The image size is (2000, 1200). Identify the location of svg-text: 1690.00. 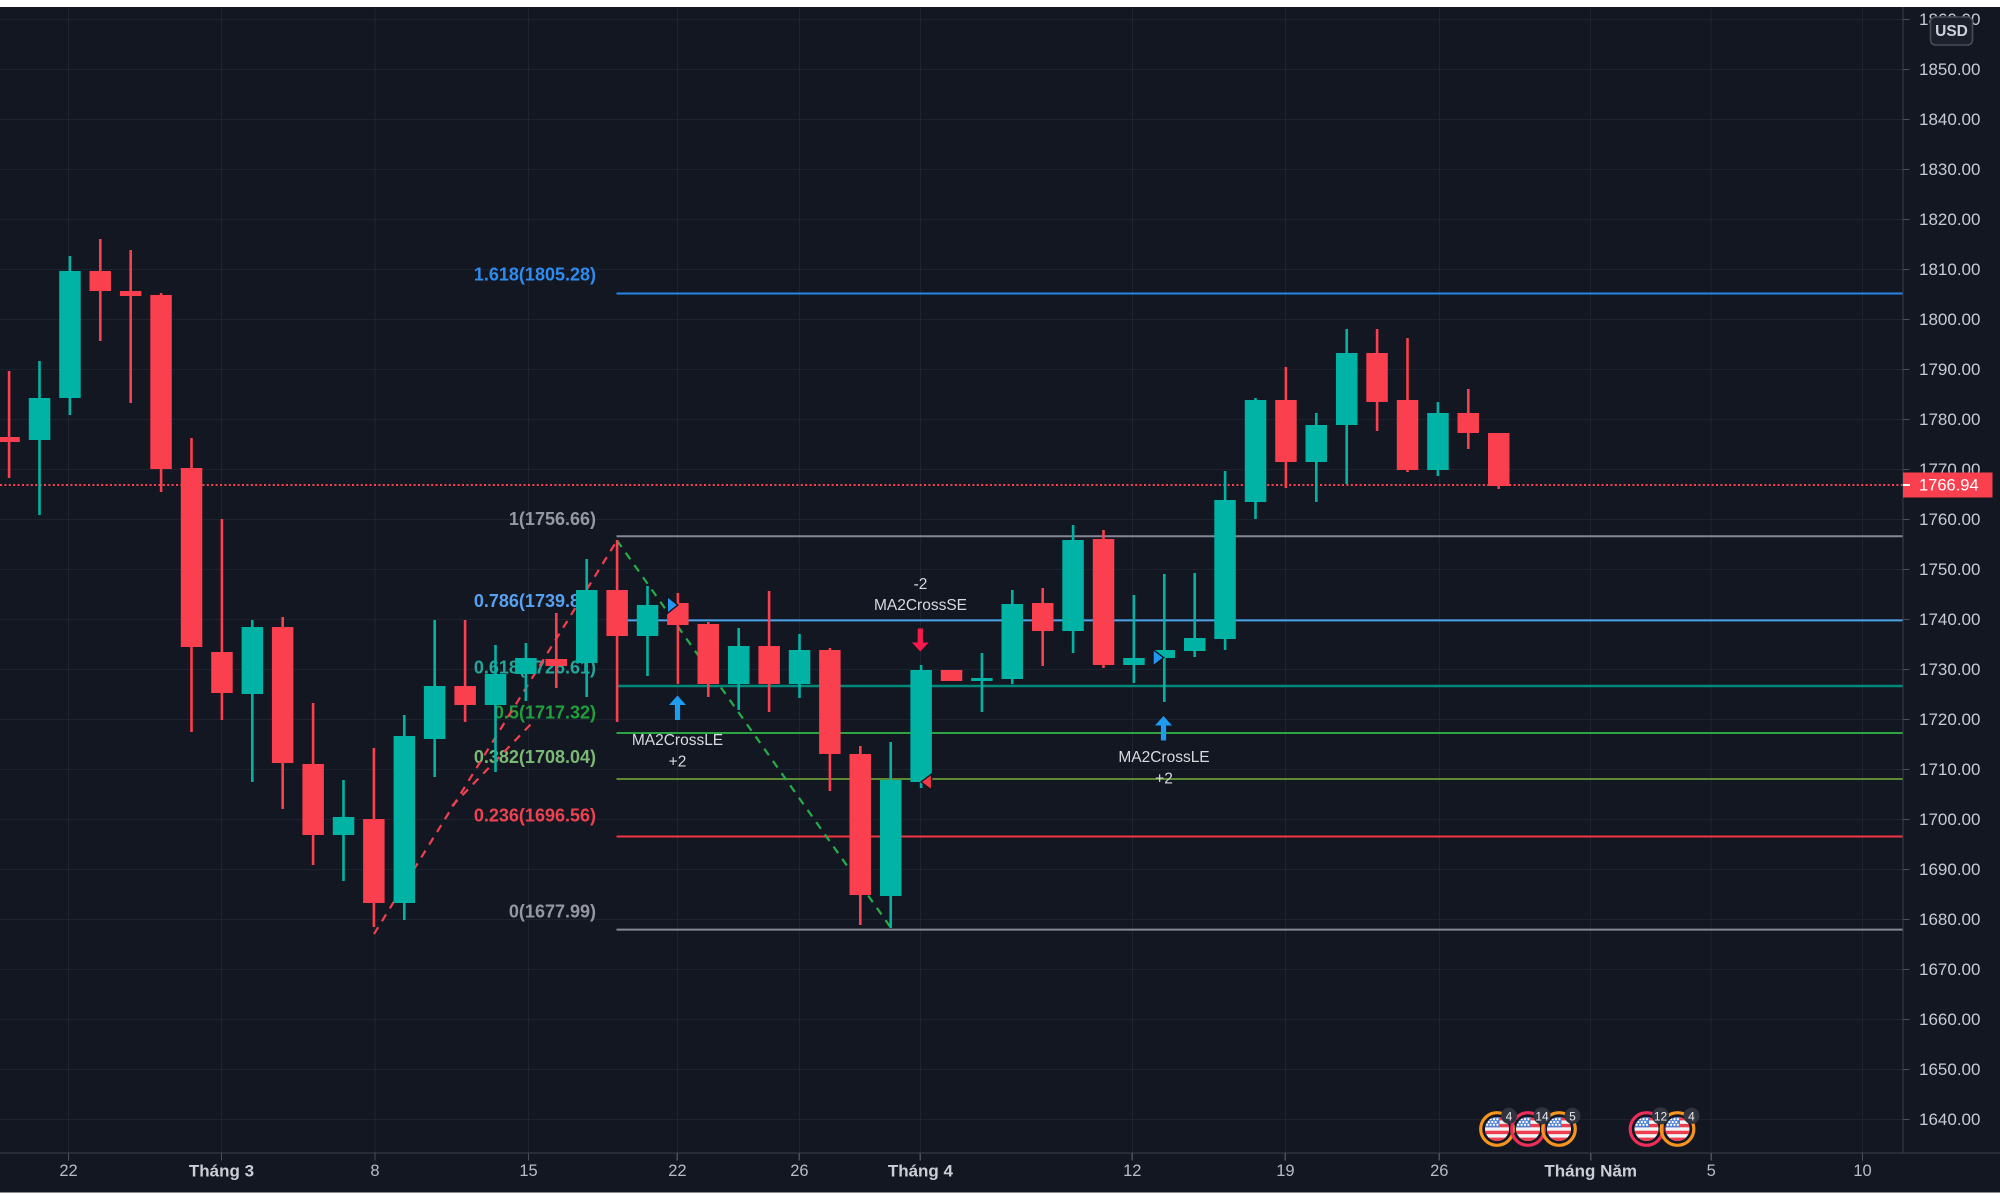
(1949, 869).